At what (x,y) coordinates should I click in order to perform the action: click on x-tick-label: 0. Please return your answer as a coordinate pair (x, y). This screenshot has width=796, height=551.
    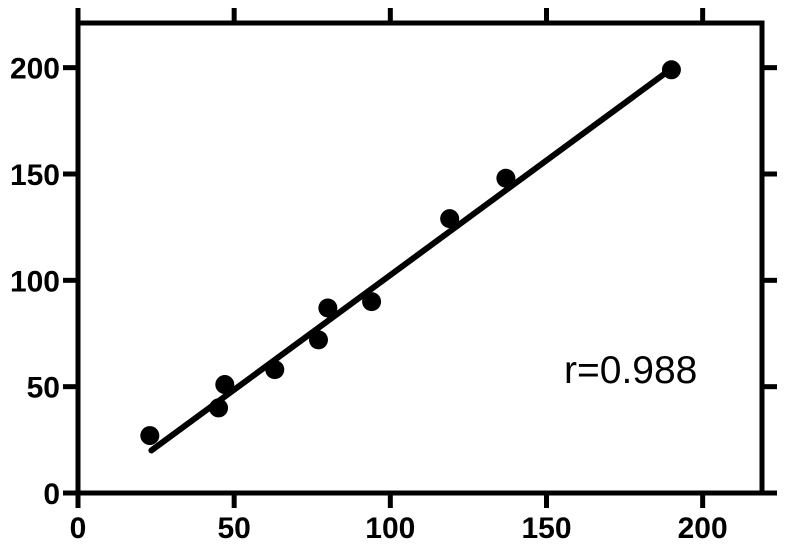
    Looking at the image, I should click on (78, 528).